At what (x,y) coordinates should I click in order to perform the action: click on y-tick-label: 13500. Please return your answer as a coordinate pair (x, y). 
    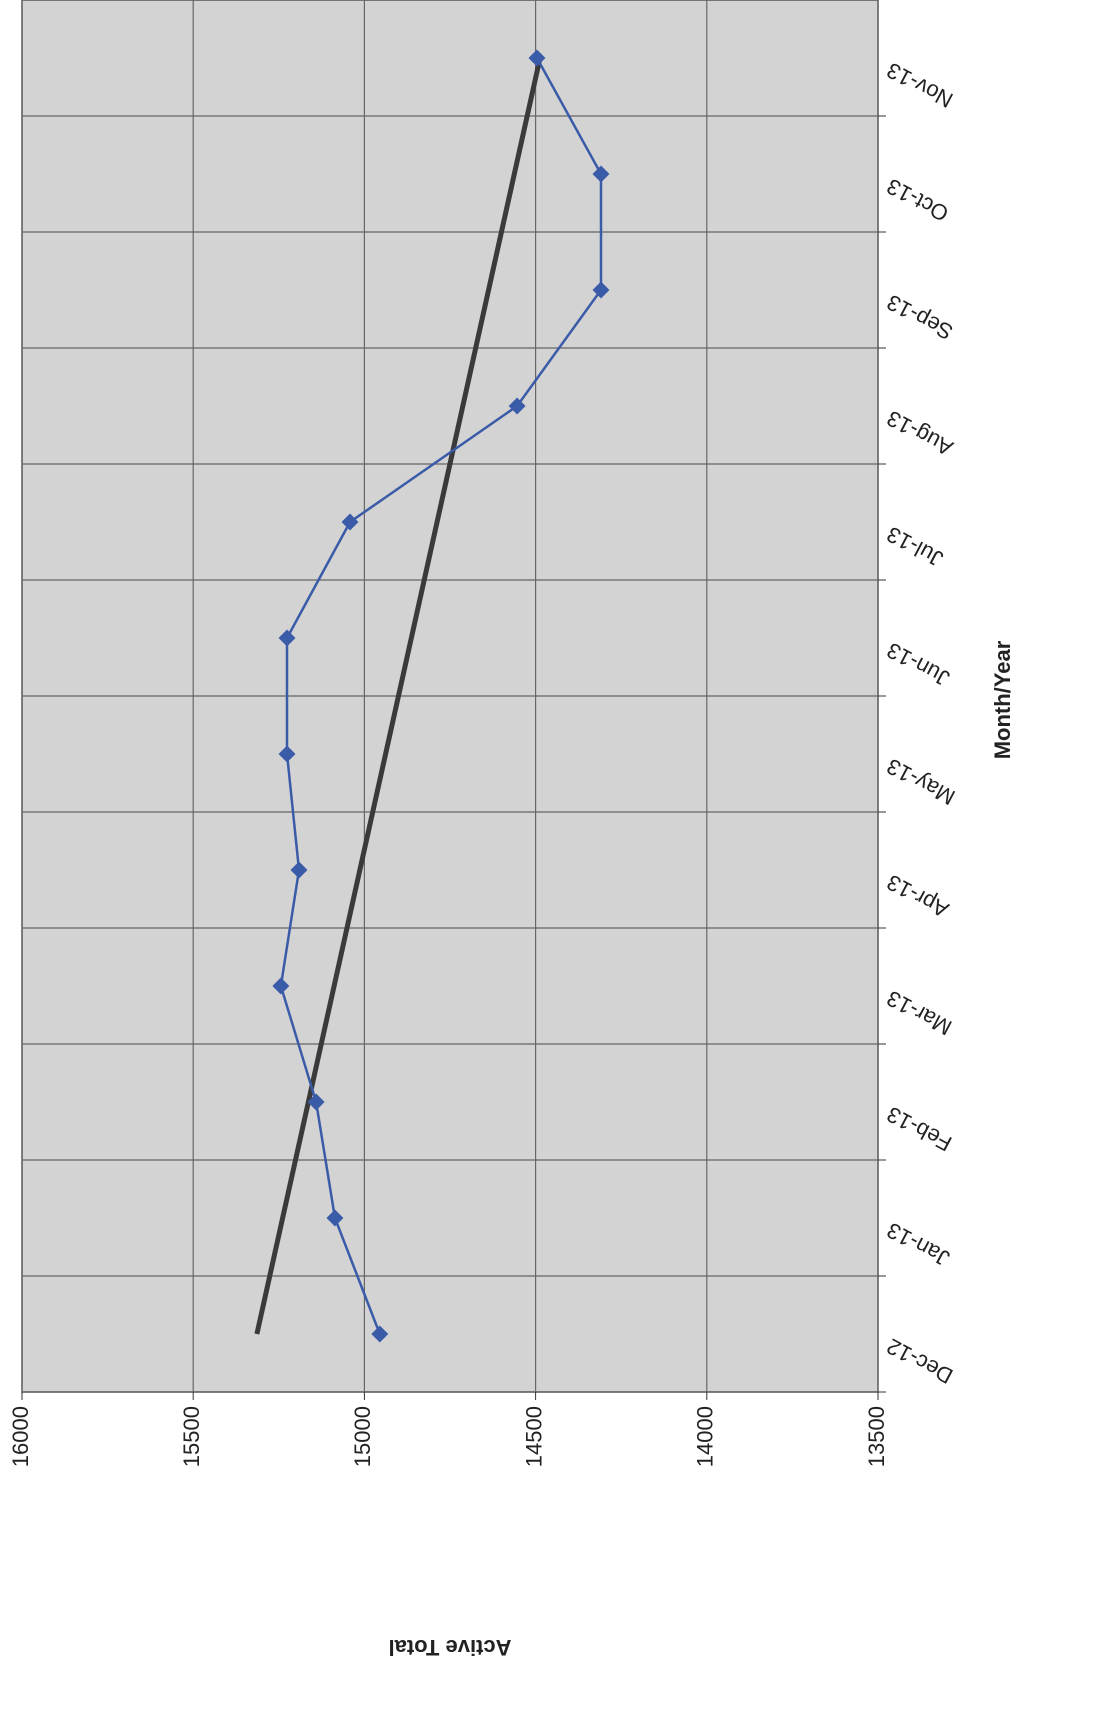
    Looking at the image, I should click on (876, 1436).